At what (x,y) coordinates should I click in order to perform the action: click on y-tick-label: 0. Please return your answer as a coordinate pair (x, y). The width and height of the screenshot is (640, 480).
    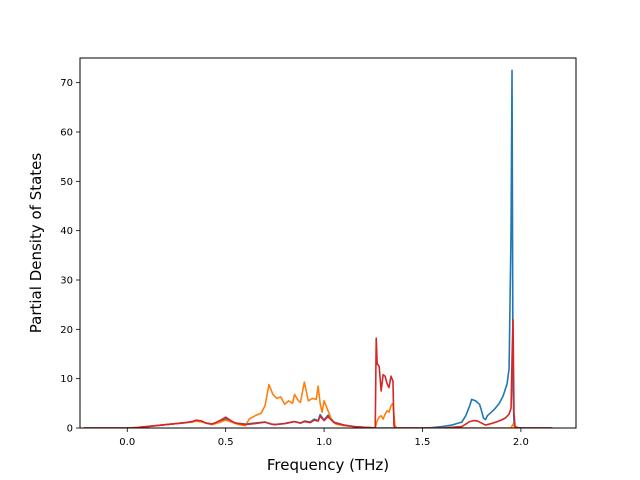
    Looking at the image, I should click on (70, 429).